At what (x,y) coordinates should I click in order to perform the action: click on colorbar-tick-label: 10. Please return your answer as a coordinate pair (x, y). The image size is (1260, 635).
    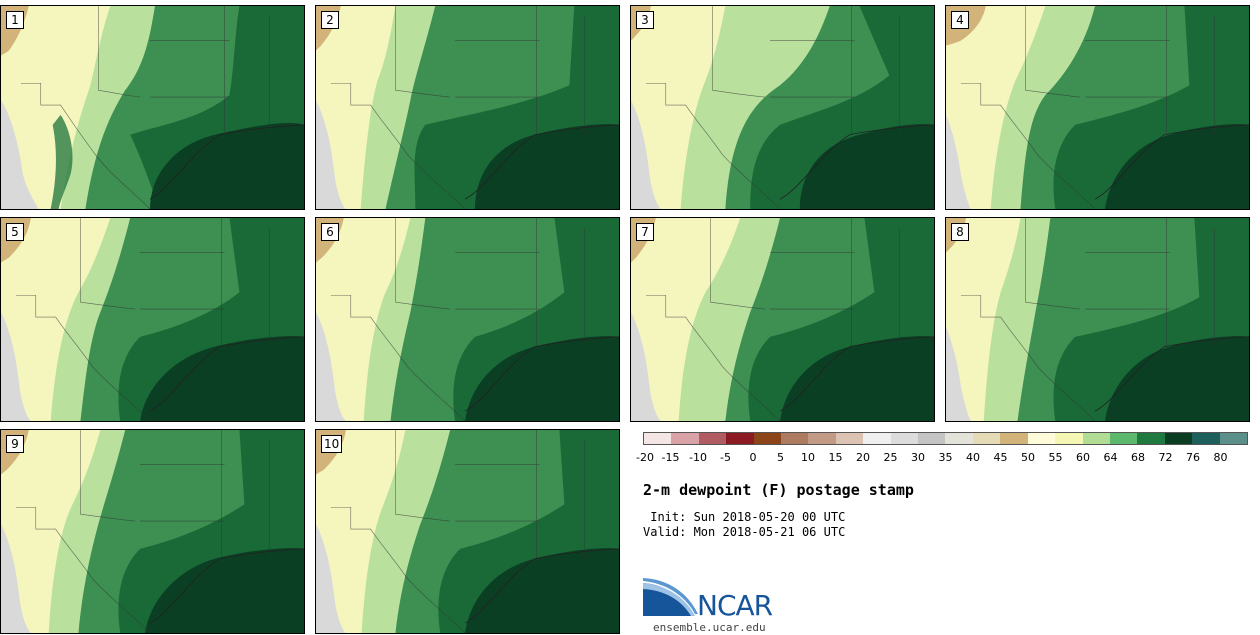
    Looking at the image, I should click on (808, 457).